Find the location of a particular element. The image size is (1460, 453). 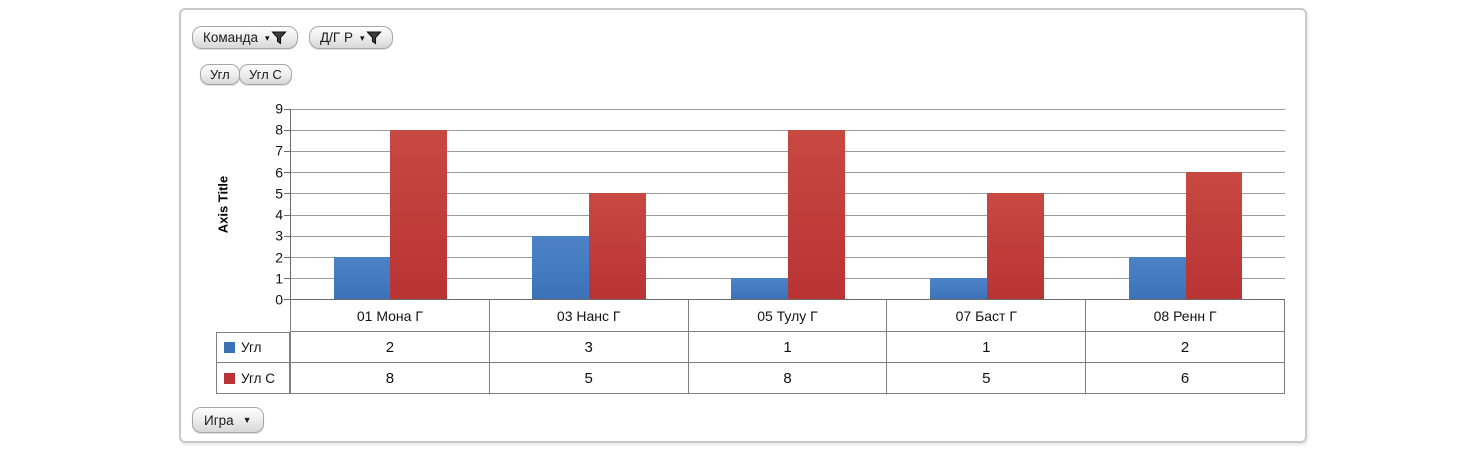

legend-row: Угл is located at coordinates (253, 347).